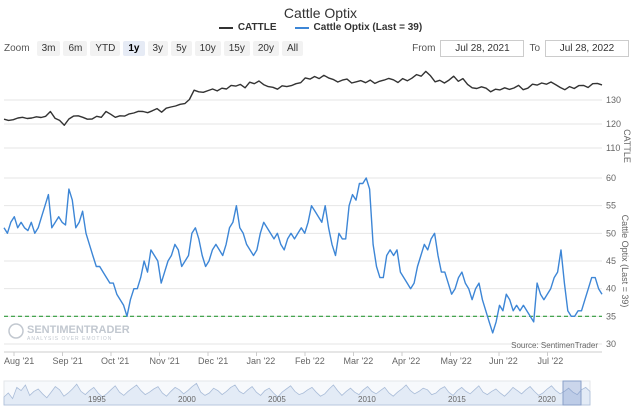  What do you see at coordinates (236, 48) in the screenshot?
I see `zoom-button-15y: 15y` at bounding box center [236, 48].